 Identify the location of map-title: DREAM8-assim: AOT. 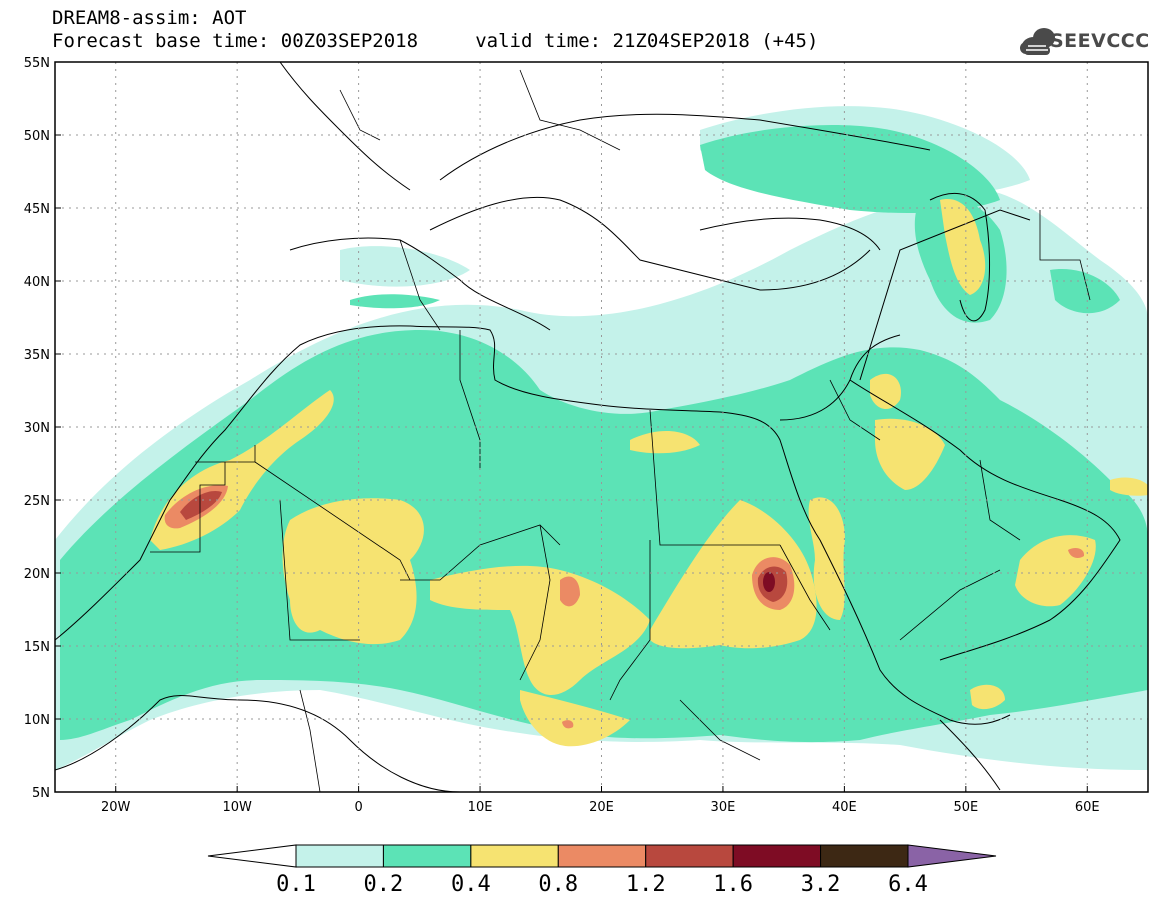
(149, 18).